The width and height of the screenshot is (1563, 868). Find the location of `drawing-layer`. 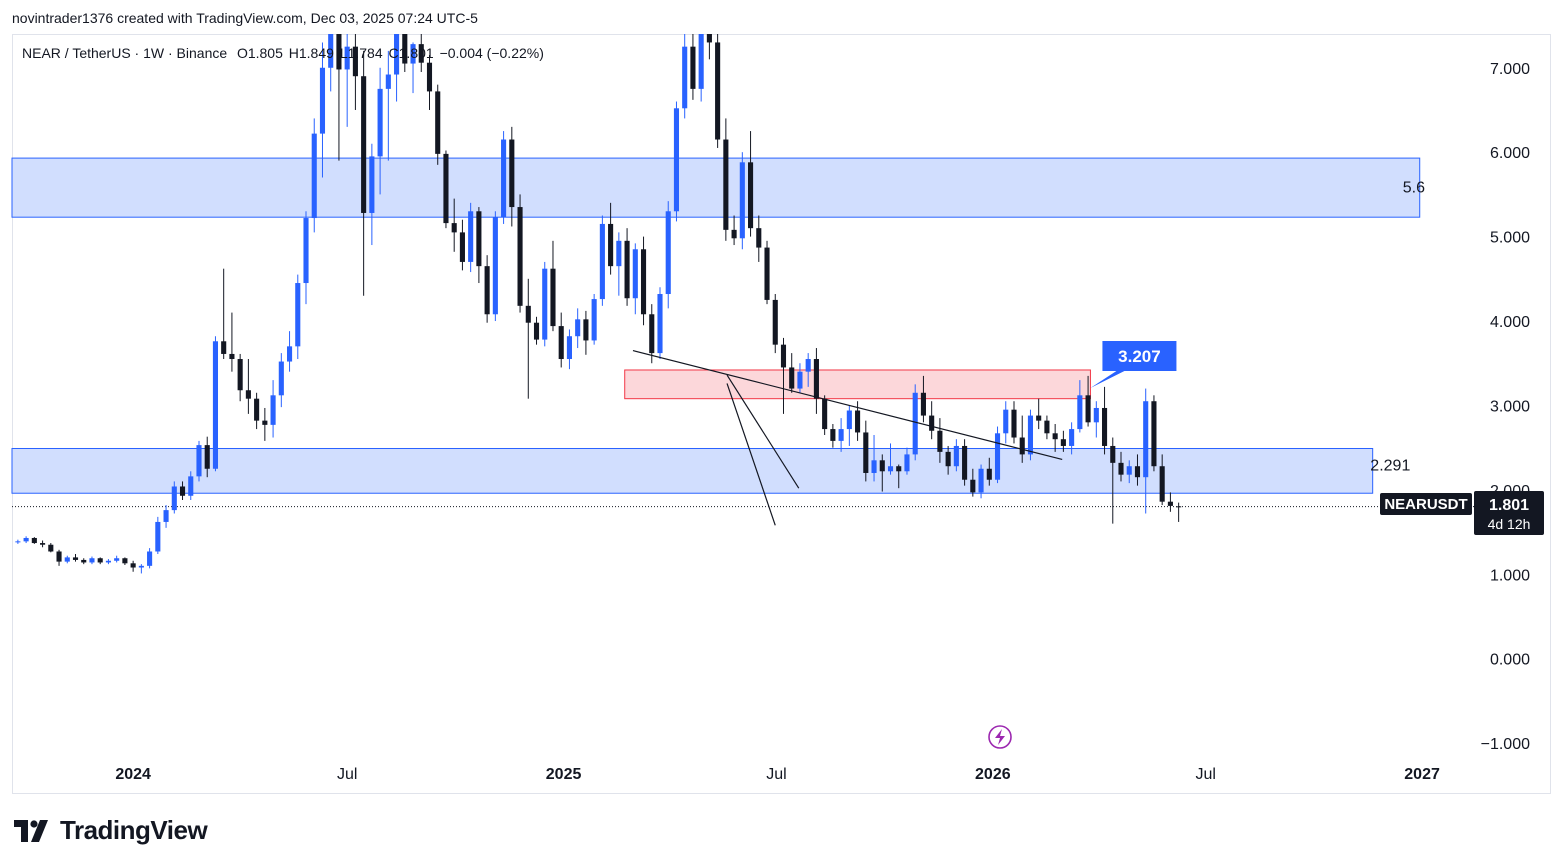

drawing-layer is located at coordinates (847, 437).